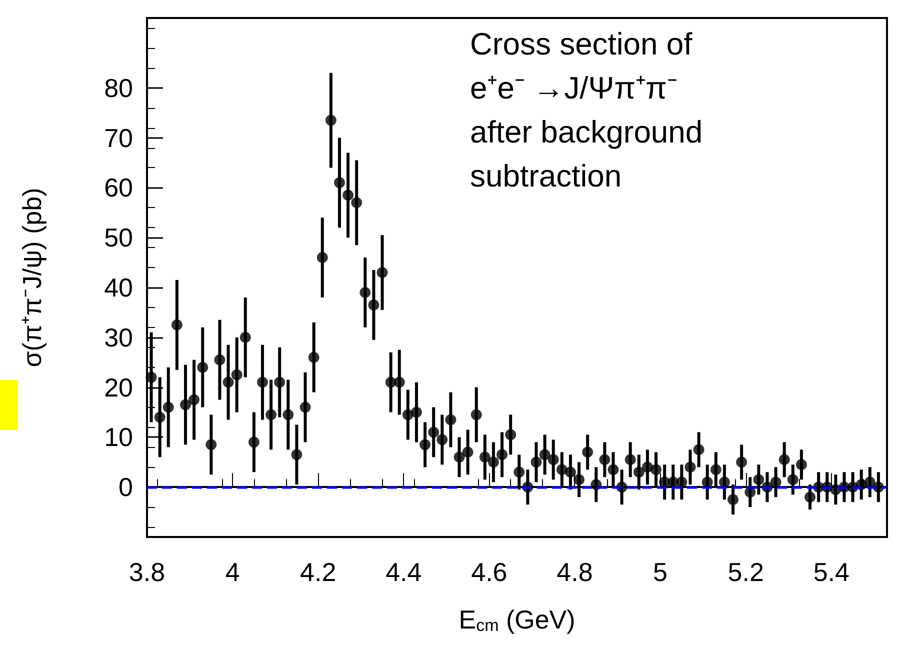 This screenshot has width=899, height=657. I want to click on x-tick-label: 4.6, so click(489, 572).